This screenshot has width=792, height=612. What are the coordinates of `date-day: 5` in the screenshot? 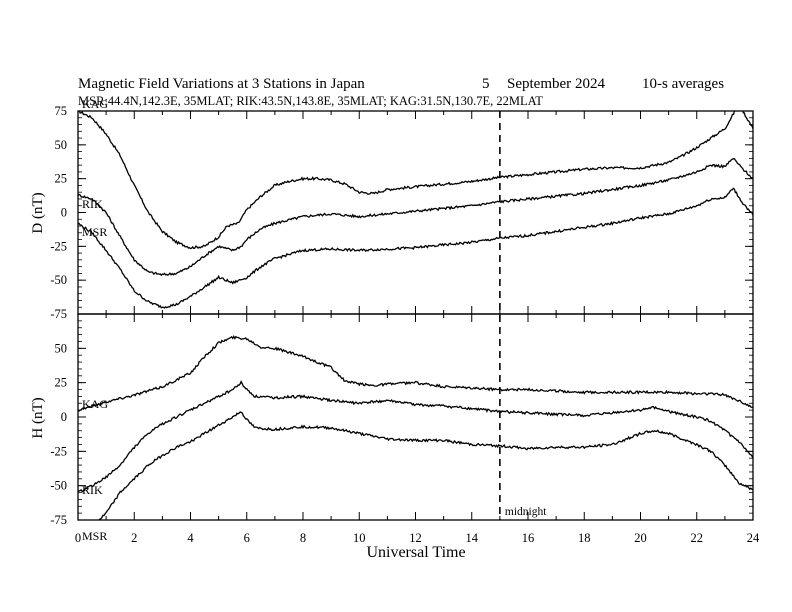 It's located at (486, 84).